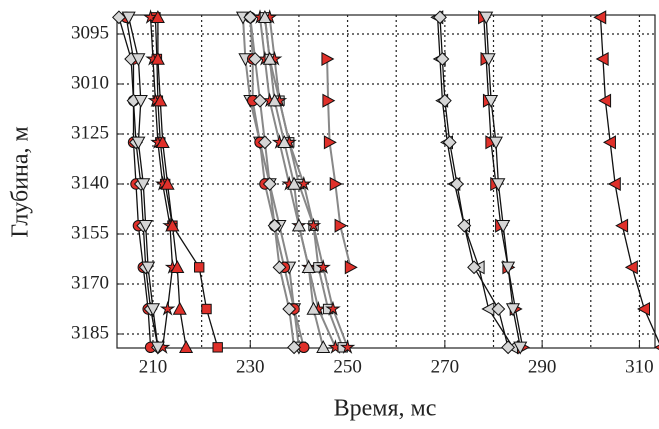  What do you see at coordinates (90, 182) in the screenshot?
I see `y-tick-label: 3140` at bounding box center [90, 182].